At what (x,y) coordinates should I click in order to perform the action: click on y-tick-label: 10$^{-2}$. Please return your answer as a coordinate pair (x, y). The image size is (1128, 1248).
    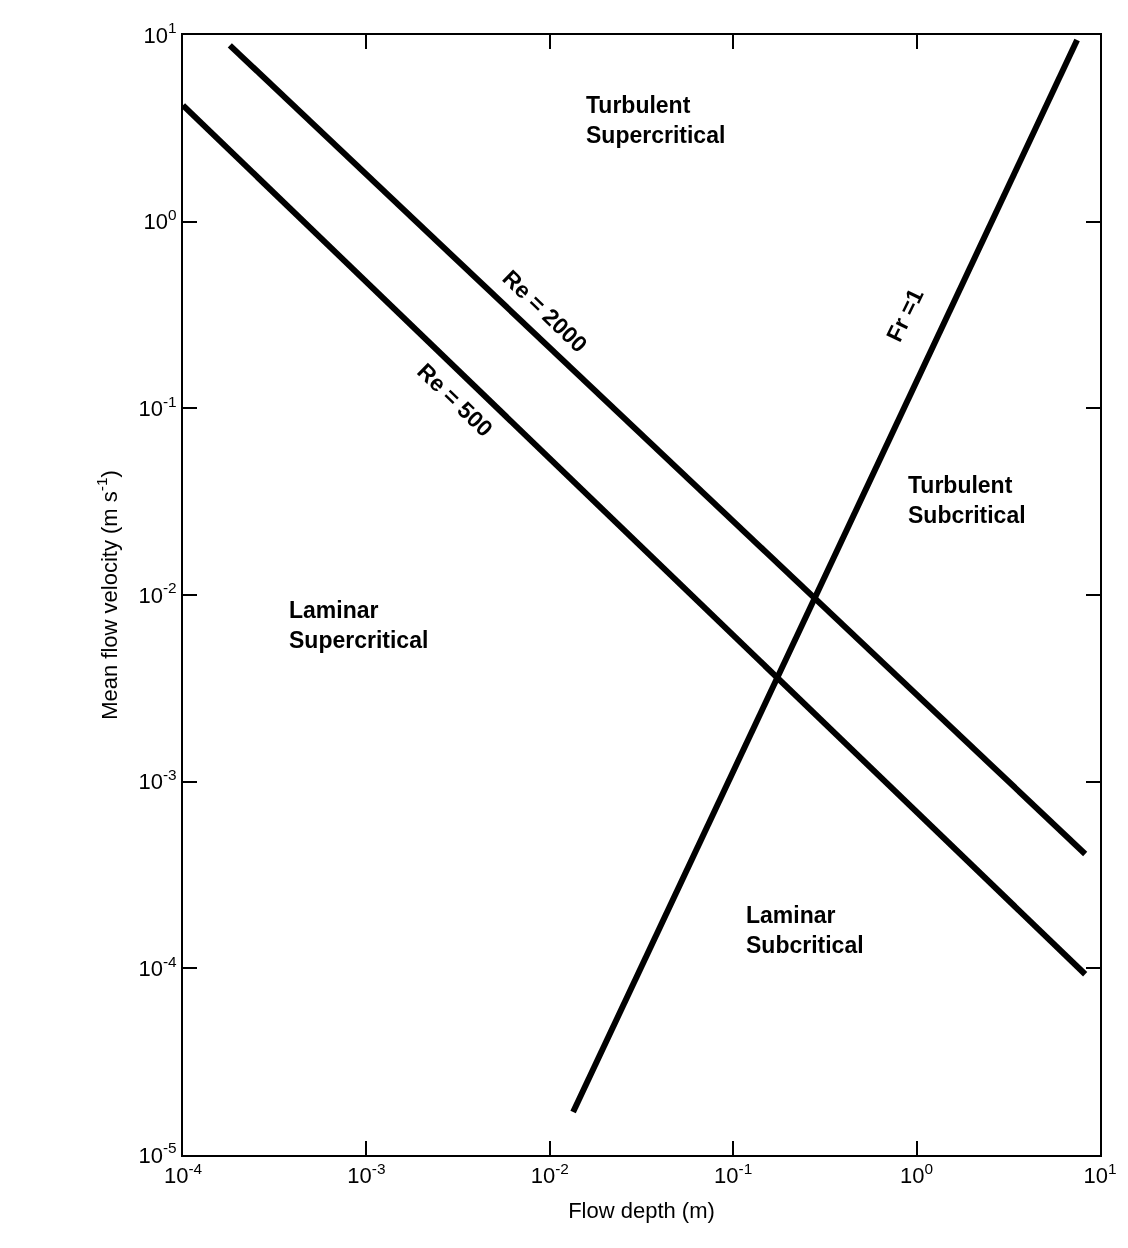
    Looking at the image, I should click on (157, 593).